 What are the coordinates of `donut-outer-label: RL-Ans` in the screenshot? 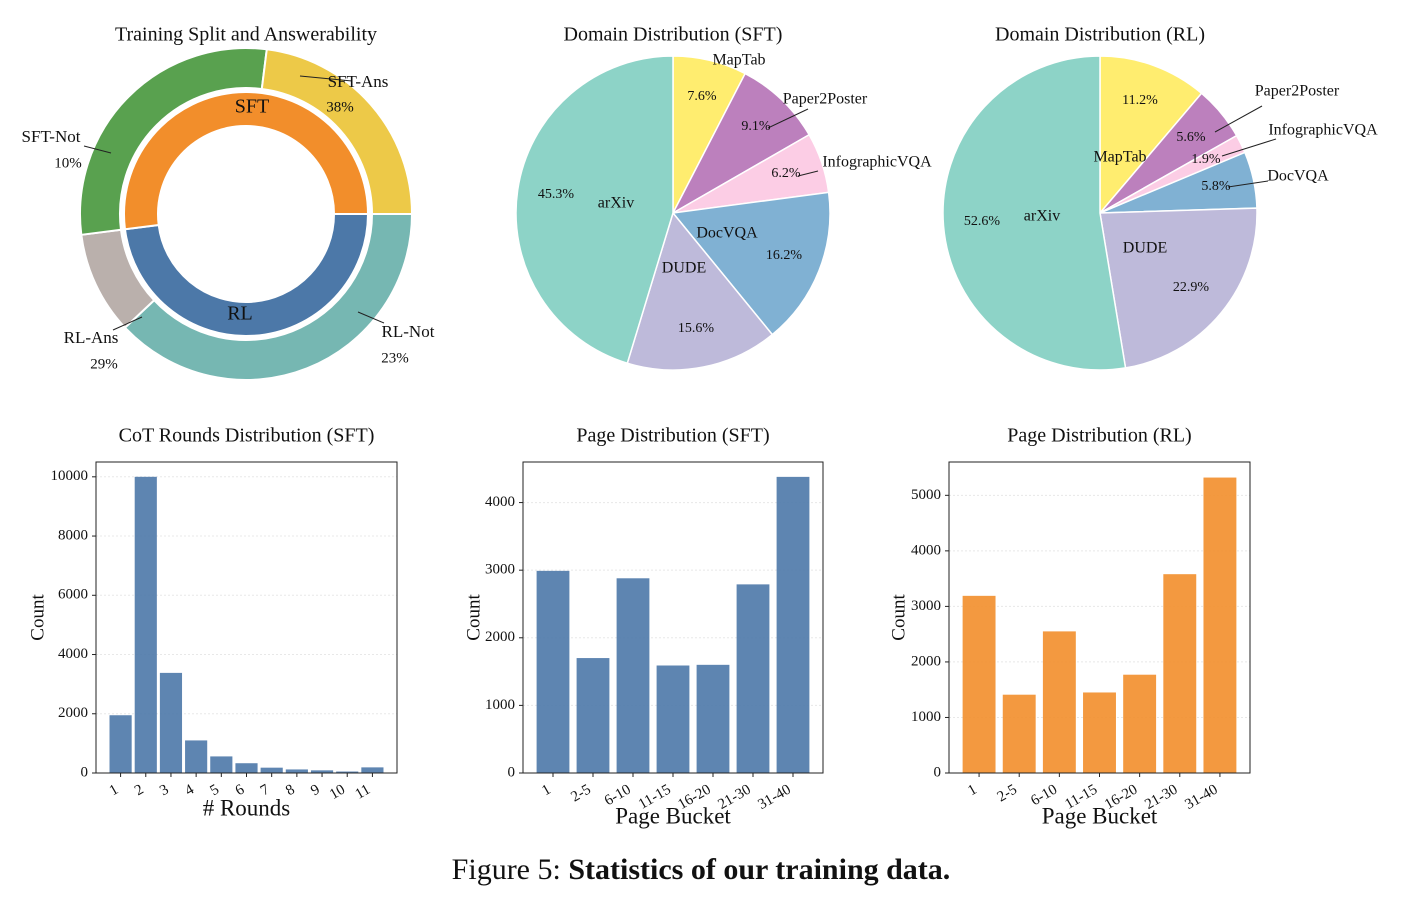 It's located at (91, 337).